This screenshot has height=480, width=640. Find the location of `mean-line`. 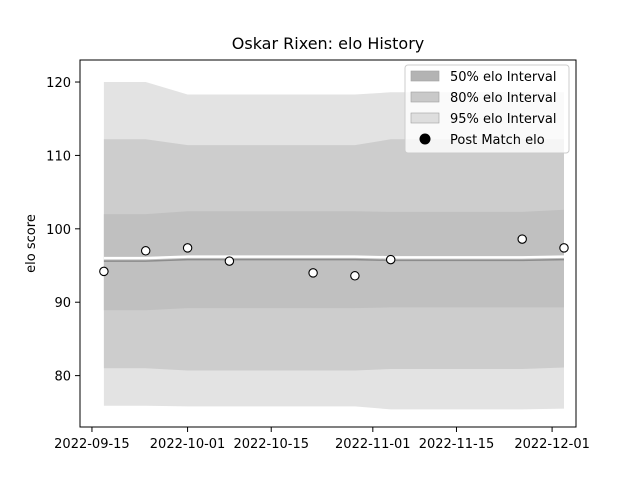

mean-line is located at coordinates (334, 260).